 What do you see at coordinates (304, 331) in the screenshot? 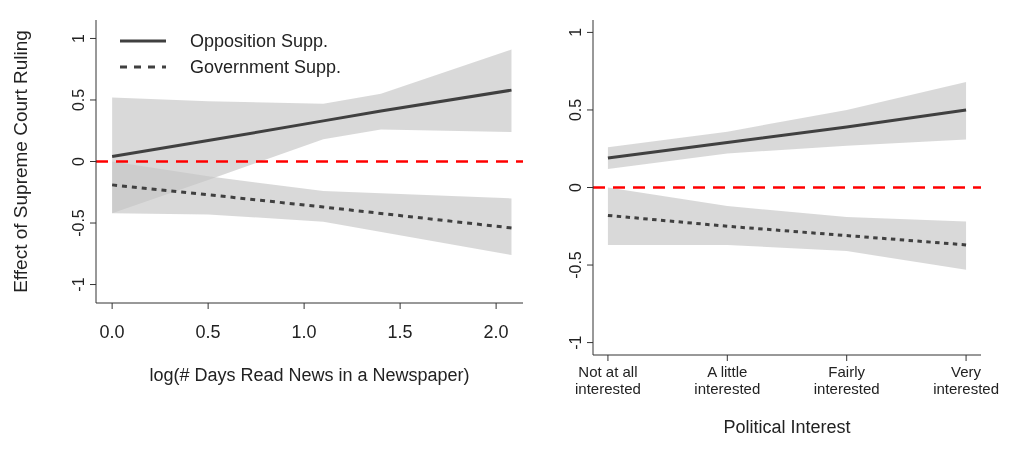
I see `x-tick-label: 1.0` at bounding box center [304, 331].